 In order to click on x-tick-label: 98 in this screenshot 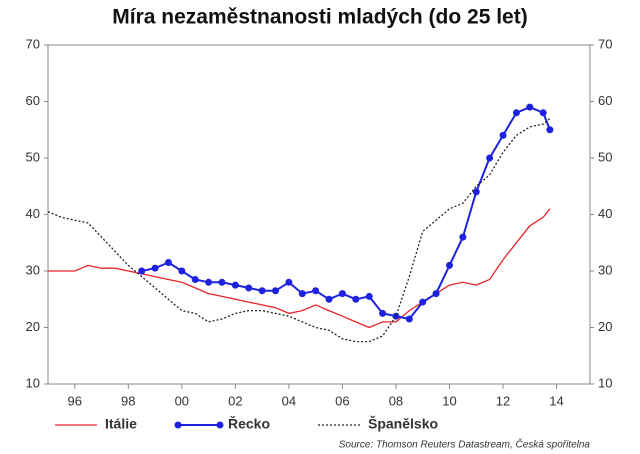, I will do `click(128, 400)`.